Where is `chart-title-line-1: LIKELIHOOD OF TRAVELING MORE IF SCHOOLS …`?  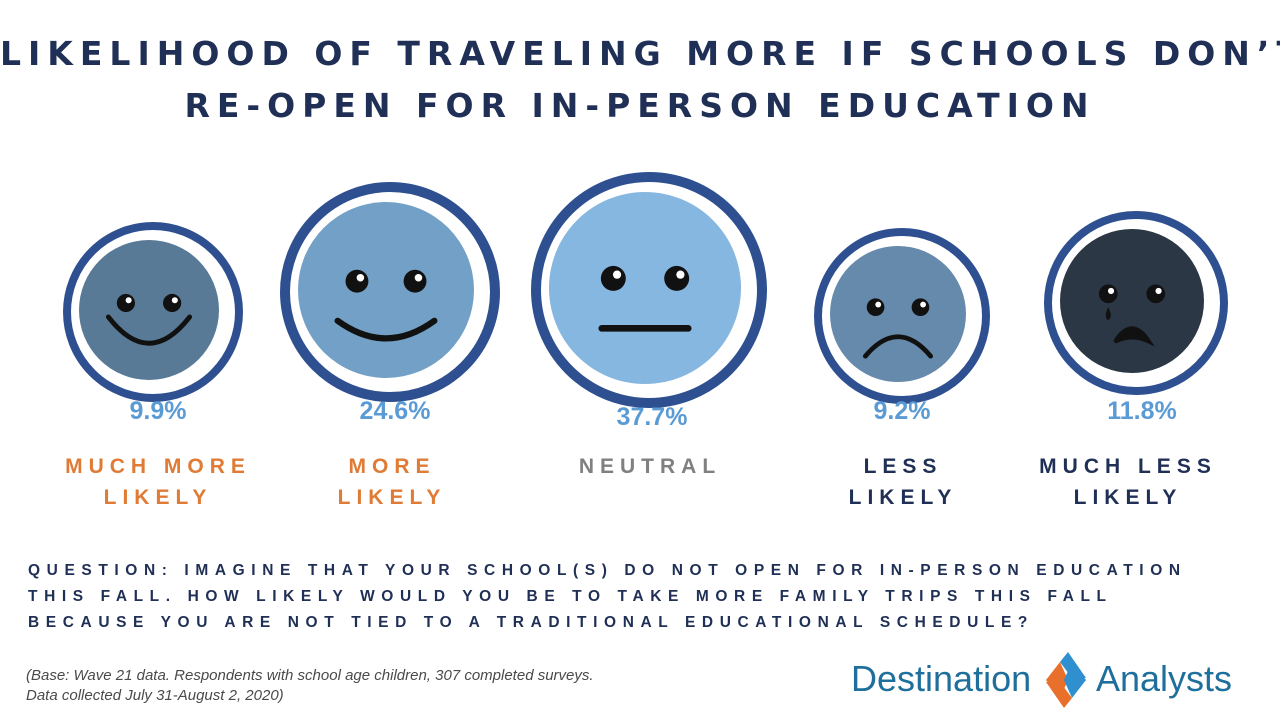 chart-title-line-1: LIKELIHOOD OF TRAVELING MORE IF SCHOOLS … is located at coordinates (640, 53).